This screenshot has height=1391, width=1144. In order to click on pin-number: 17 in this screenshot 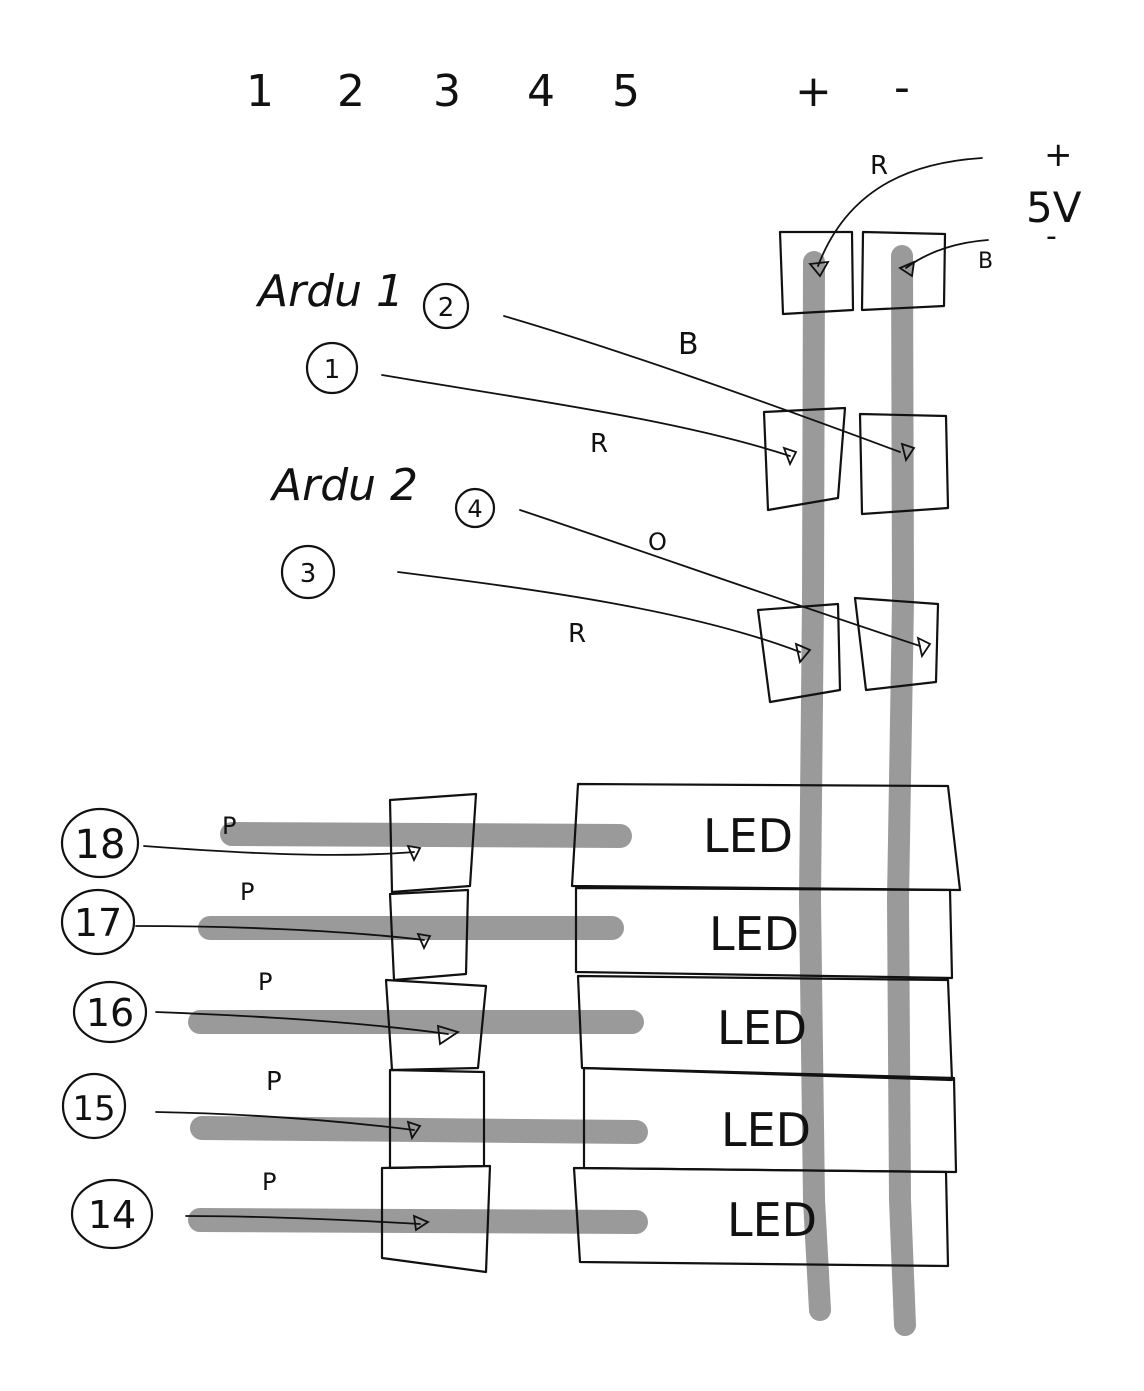, I will do `click(98, 923)`.